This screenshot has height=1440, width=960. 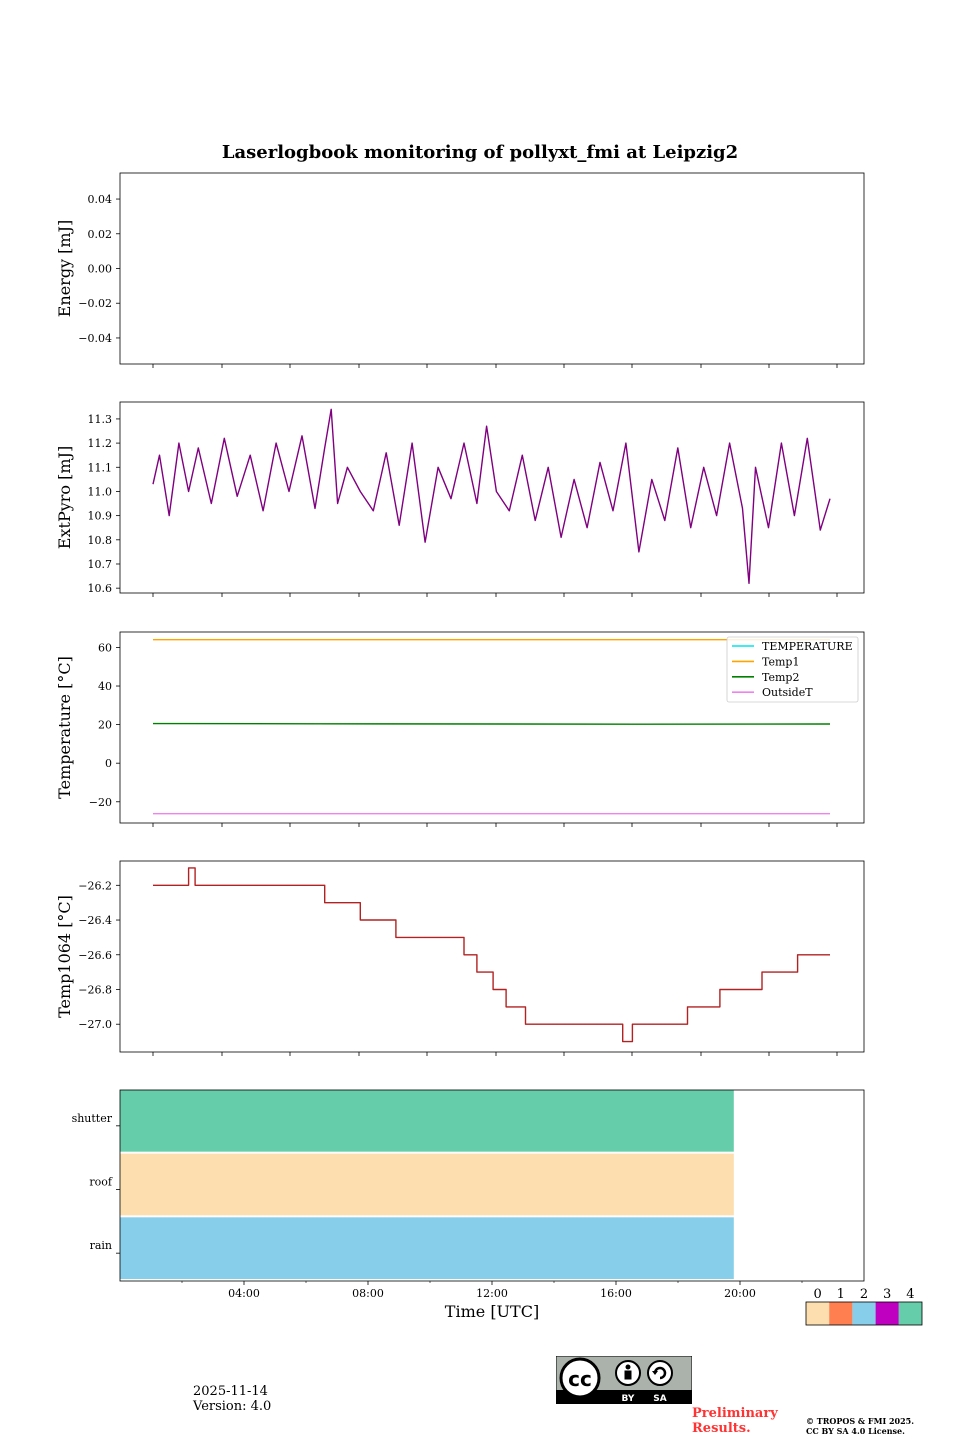 What do you see at coordinates (100, 269) in the screenshot?
I see `panel-1-ytick-label: 0.00` at bounding box center [100, 269].